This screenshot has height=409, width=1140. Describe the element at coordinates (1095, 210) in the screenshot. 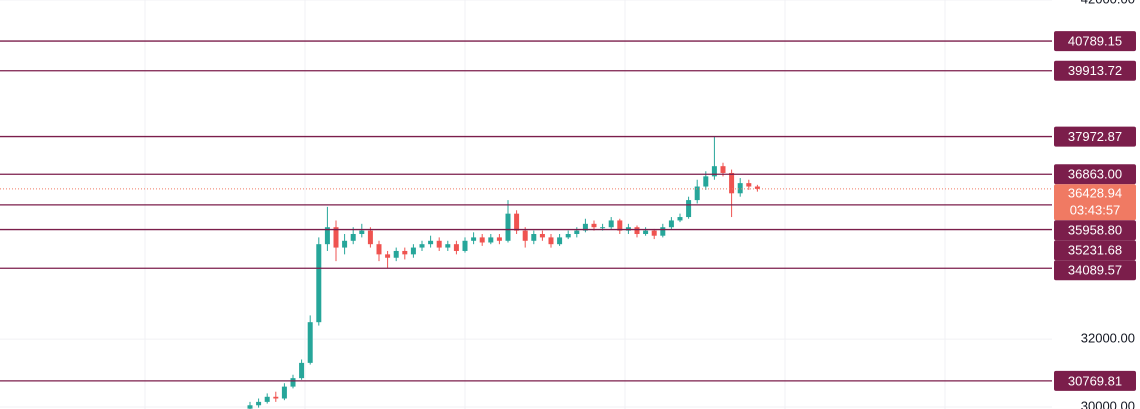

I see `countdown-label: 03:43:57` at that location.